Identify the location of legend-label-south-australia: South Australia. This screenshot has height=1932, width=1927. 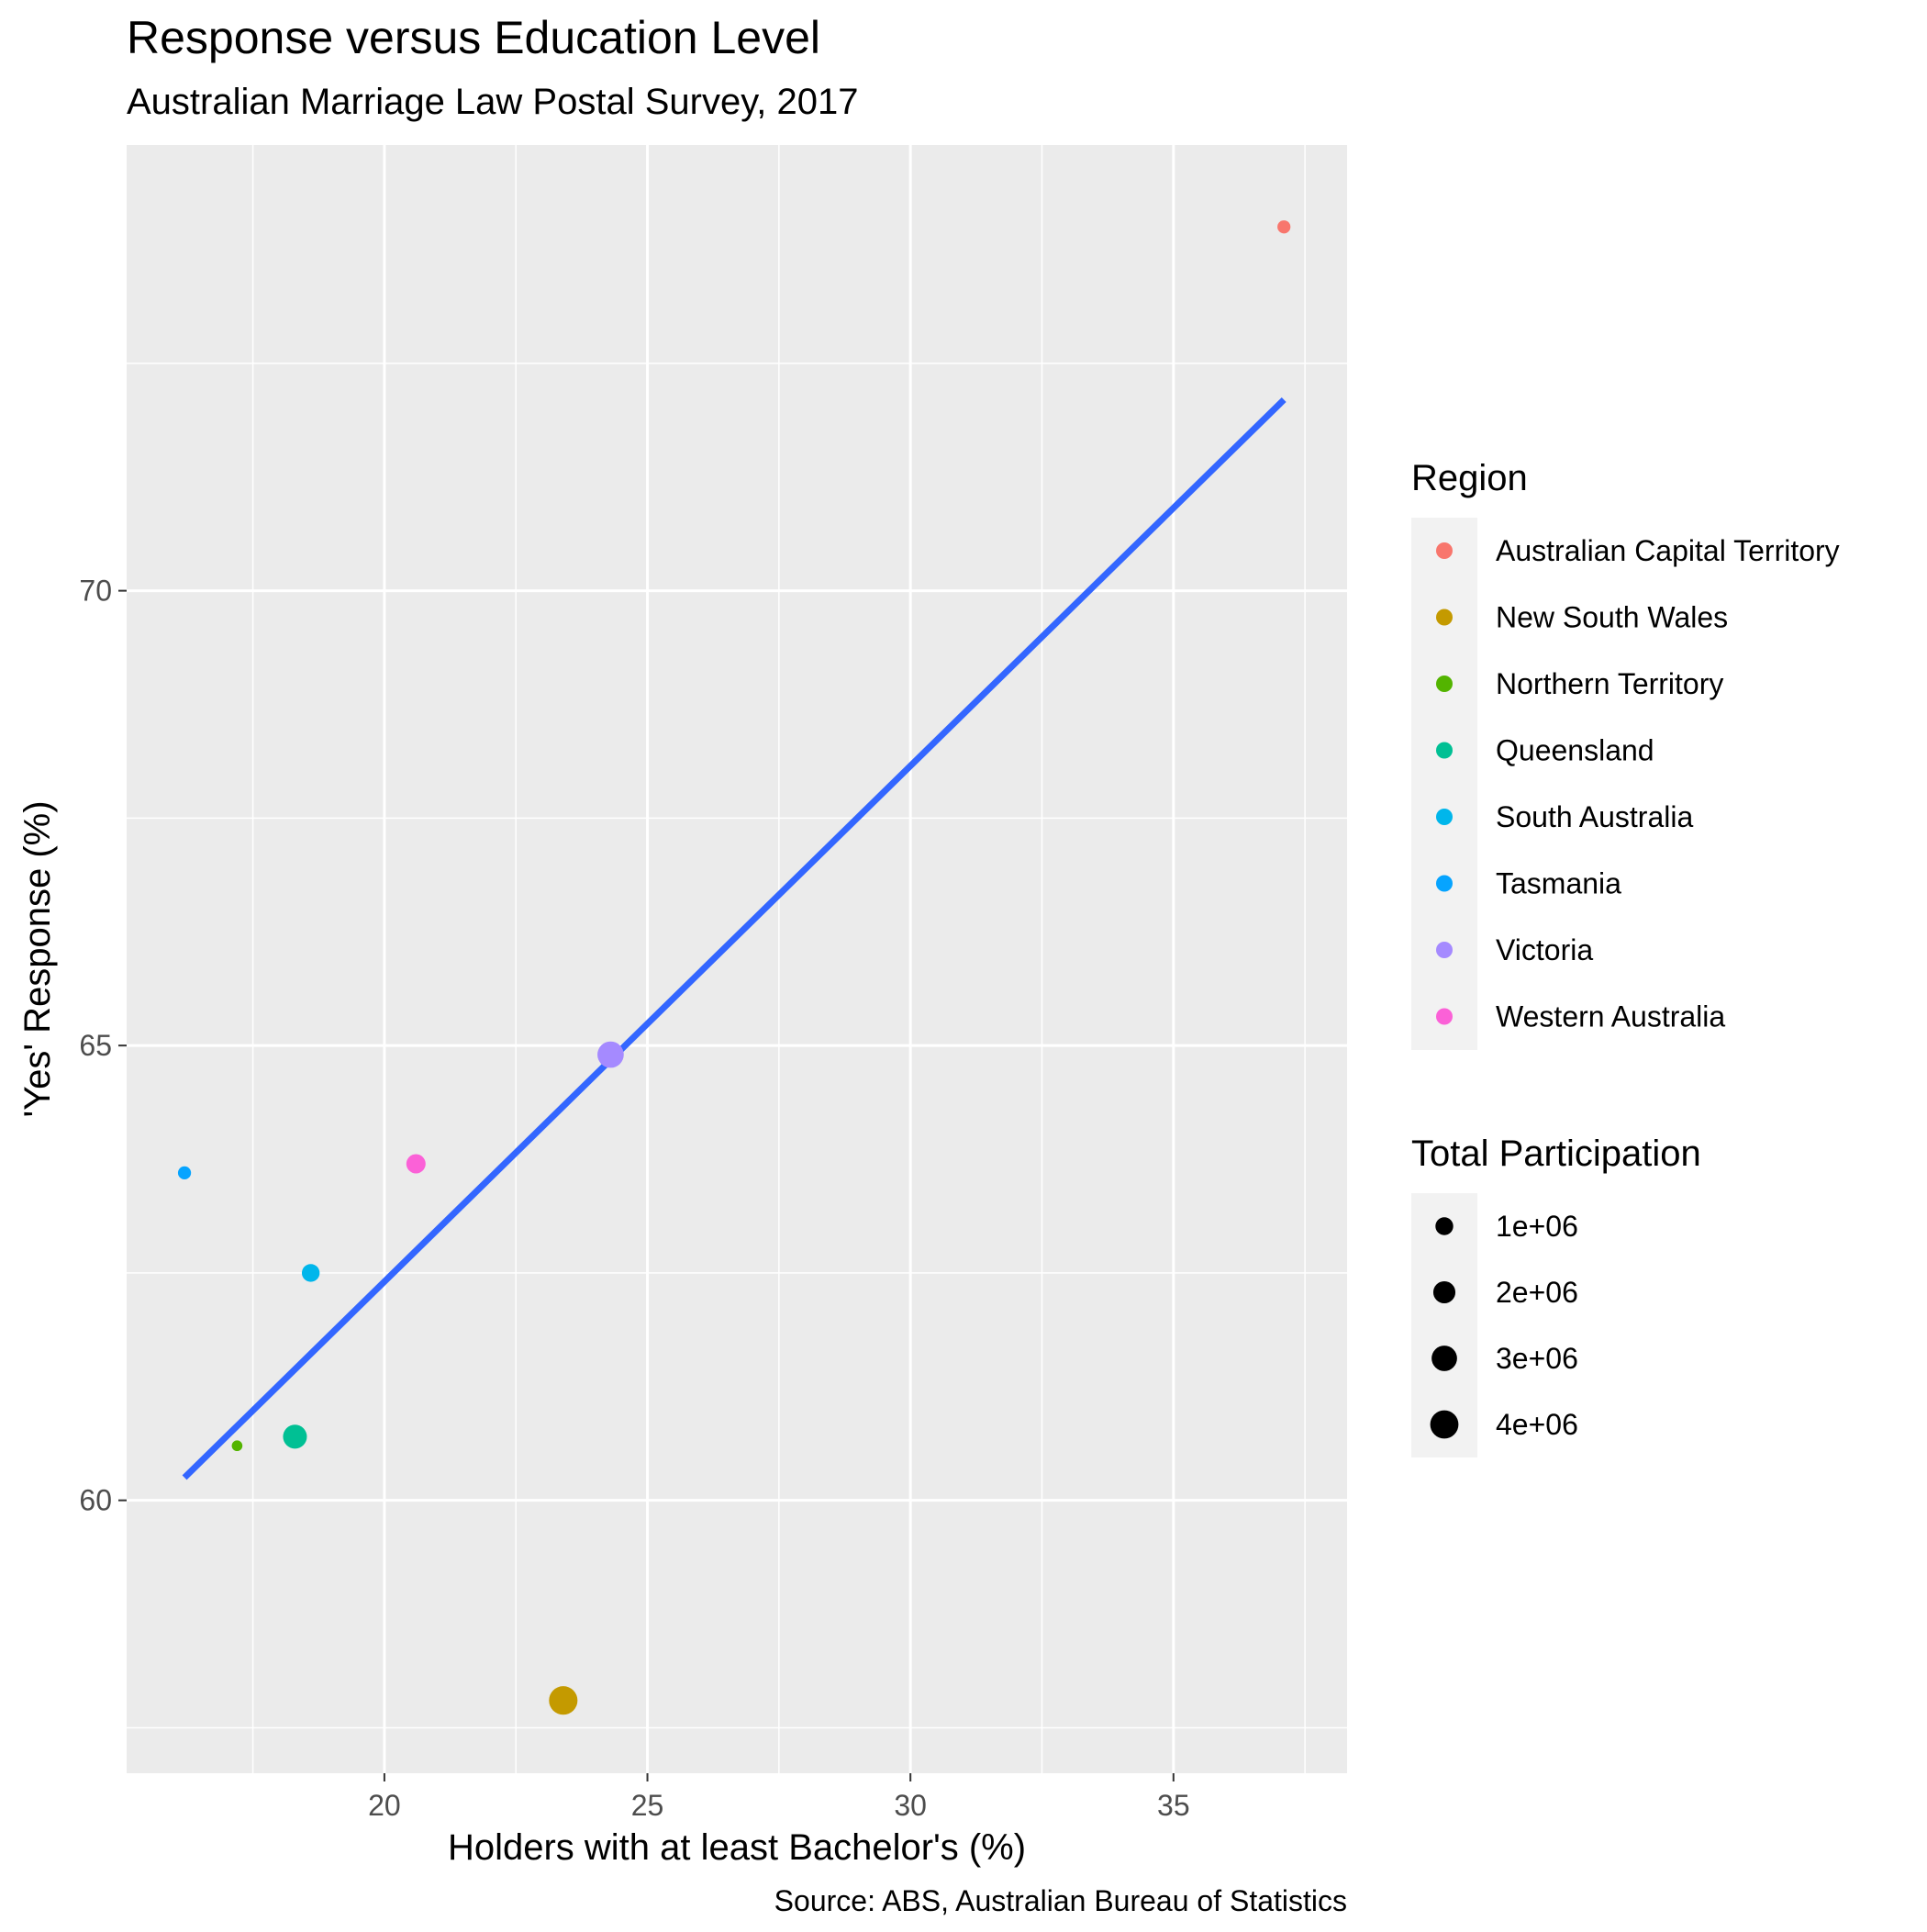
(1594, 816).